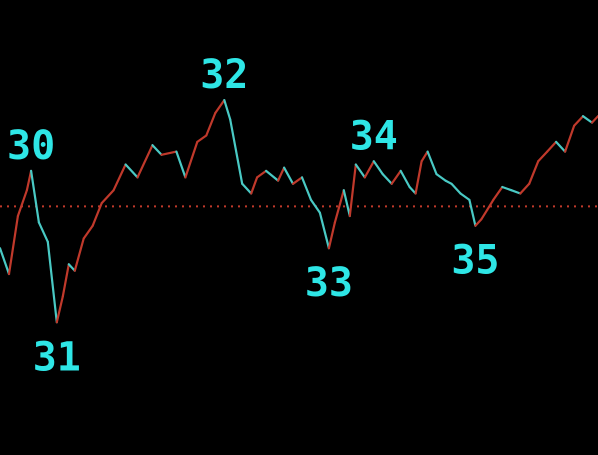  Describe the element at coordinates (224, 75) in the screenshot. I see `wave-label-32: 32` at that location.